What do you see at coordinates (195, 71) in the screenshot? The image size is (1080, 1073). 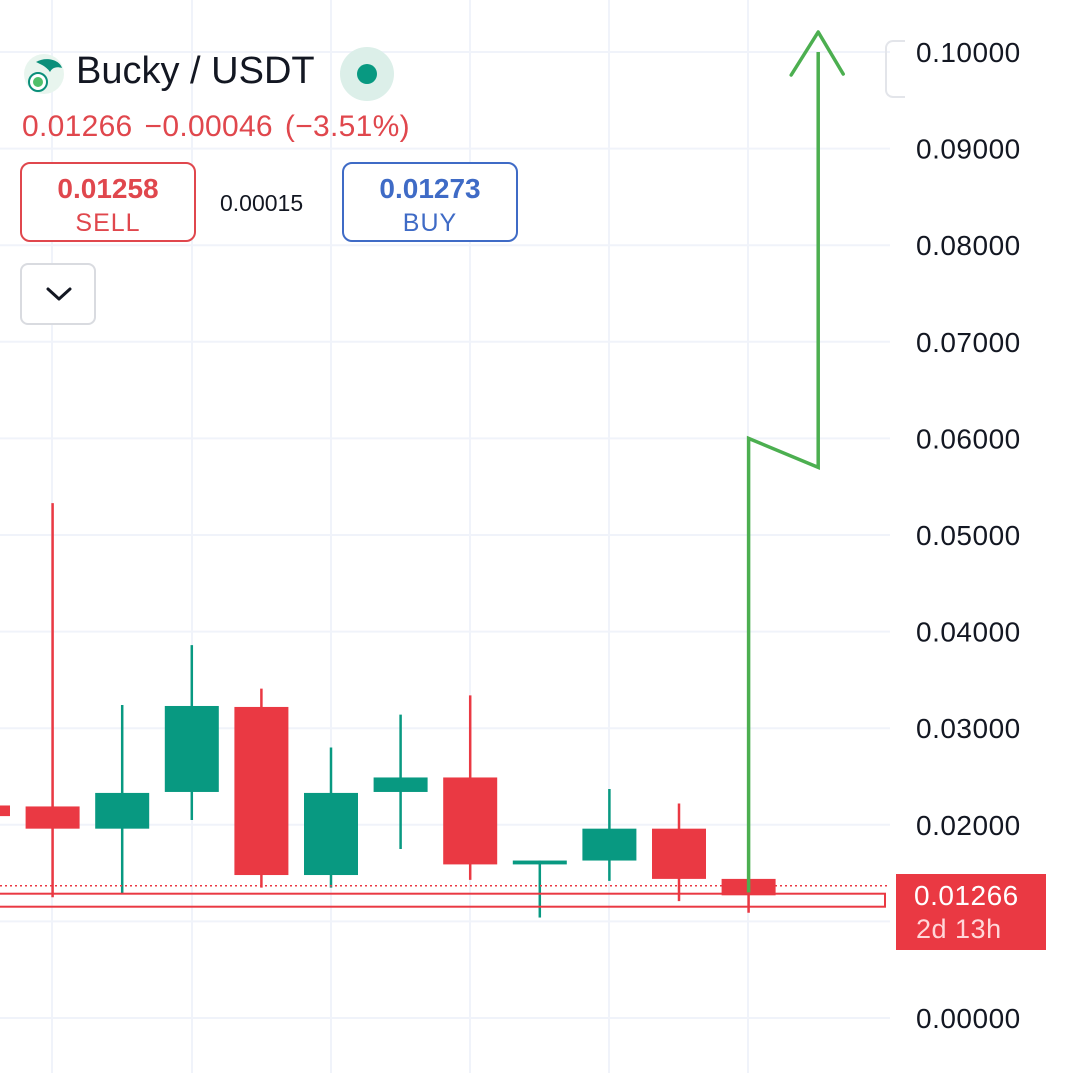 I see `pair-title: Bucky / USDT` at bounding box center [195, 71].